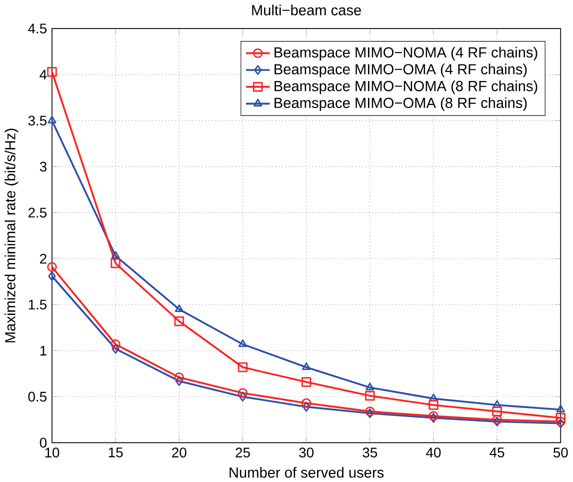 Image resolution: width=573 pixels, height=482 pixels. Describe the element at coordinates (406, 53) in the screenshot. I see `legend-label: Beamspace MIMO−NOMA (4 RF chains)` at that location.